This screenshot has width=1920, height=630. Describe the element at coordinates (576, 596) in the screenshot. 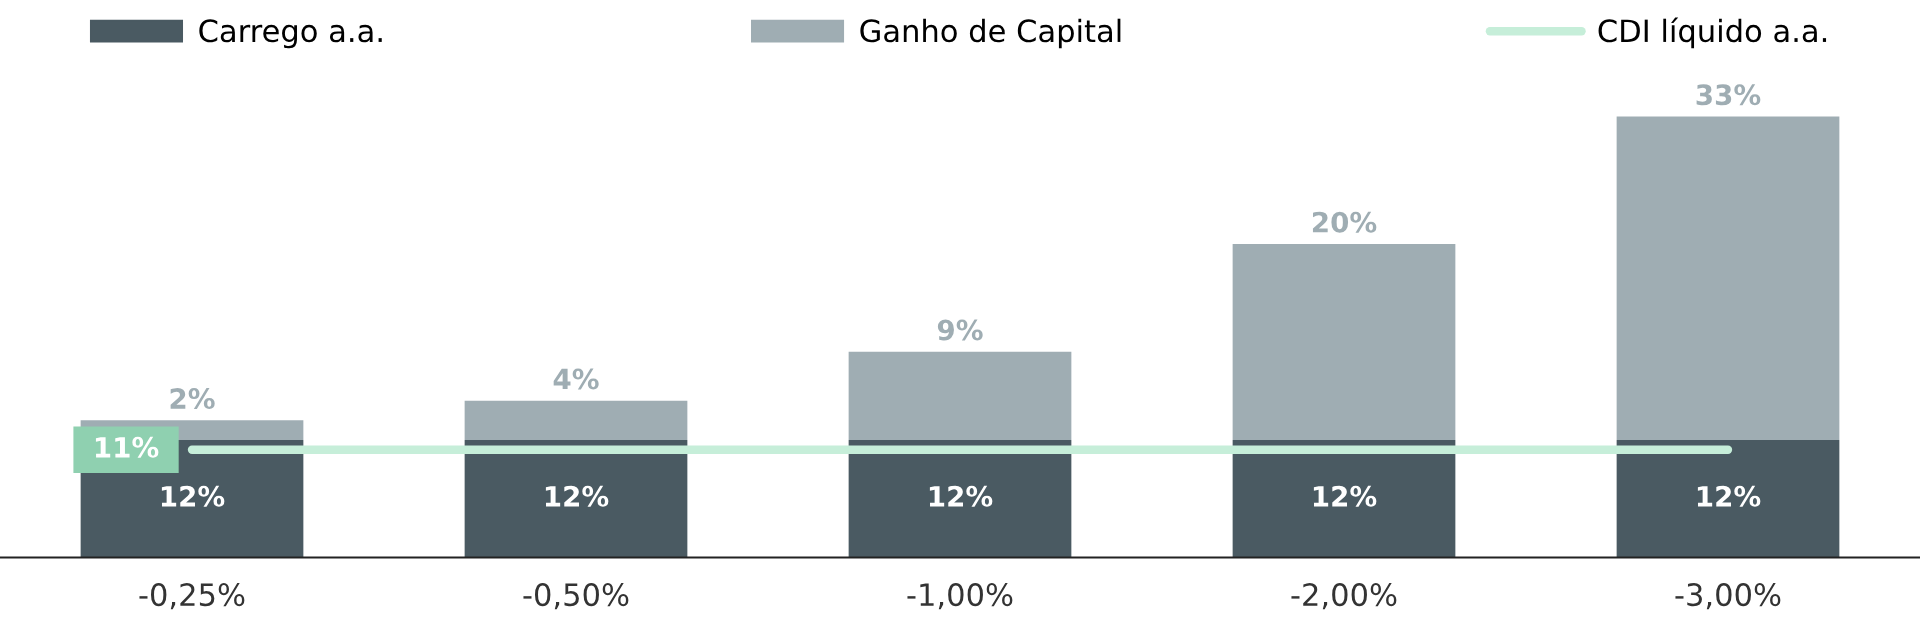

I see `x-tick-label: -0,50%` at that location.